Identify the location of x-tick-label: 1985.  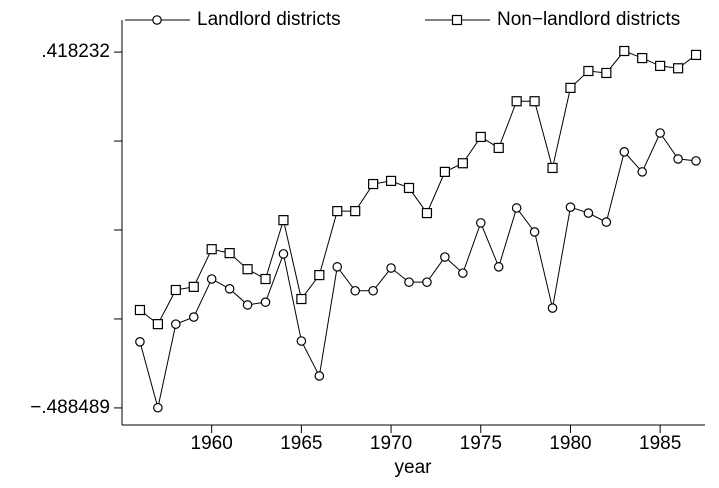
(660, 443).